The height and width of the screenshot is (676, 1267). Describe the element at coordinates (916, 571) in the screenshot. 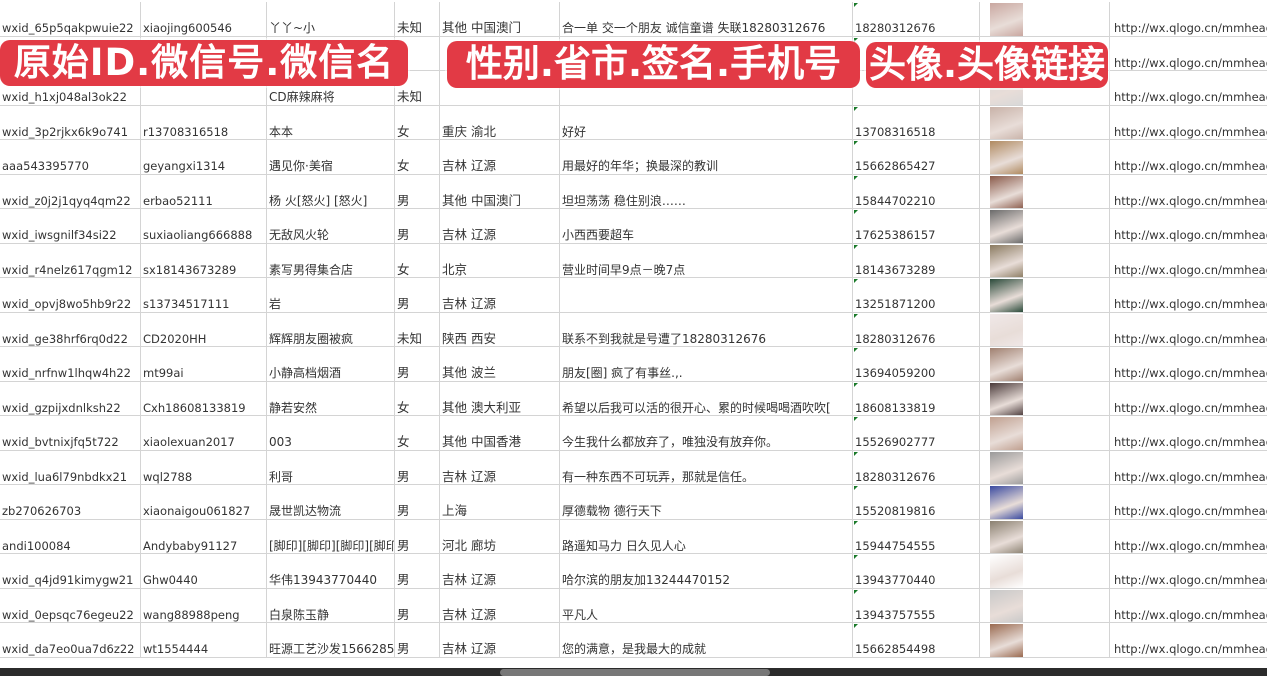

I see `phone-cell: 13943770440` at that location.